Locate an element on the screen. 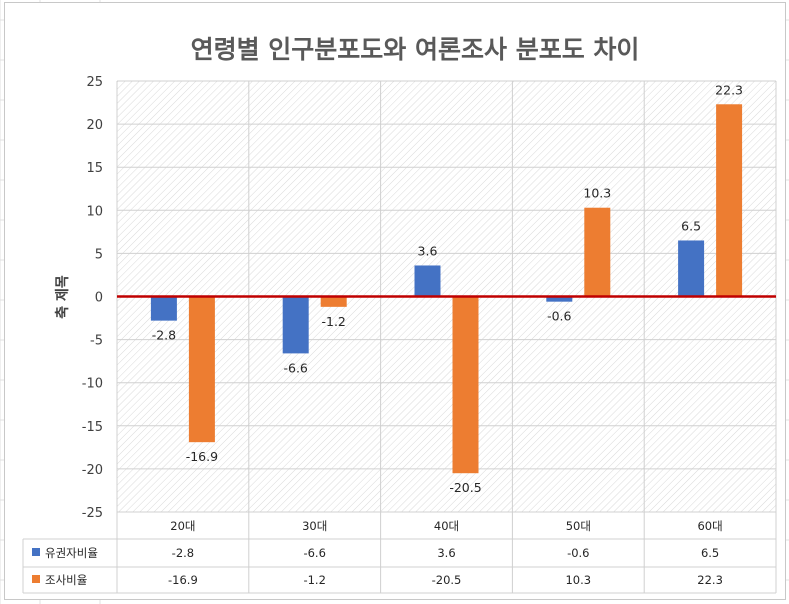  x-tick-label: 20대 is located at coordinates (182, 526).